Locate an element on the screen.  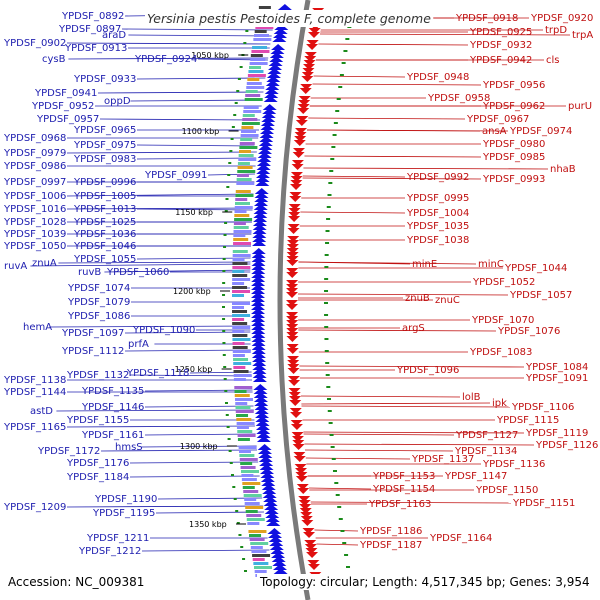
gene-label-left: YPDSF_1212 is located at coordinates (109, 551).